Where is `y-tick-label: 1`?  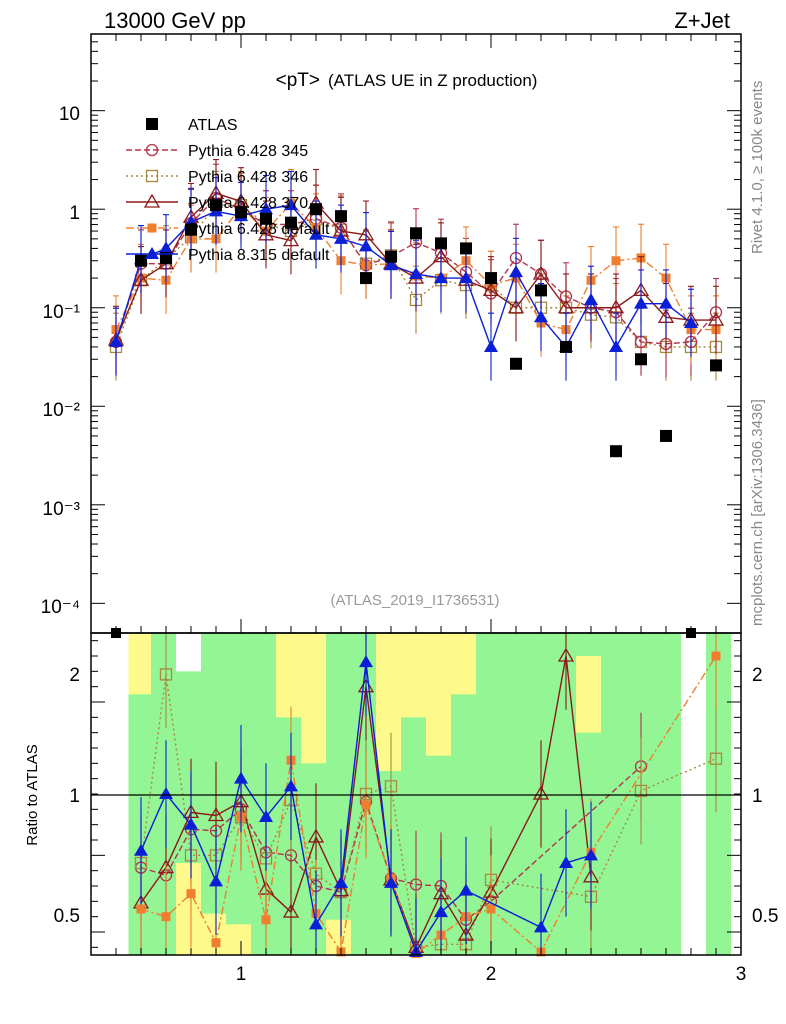
y-tick-label: 1 is located at coordinates (74, 213).